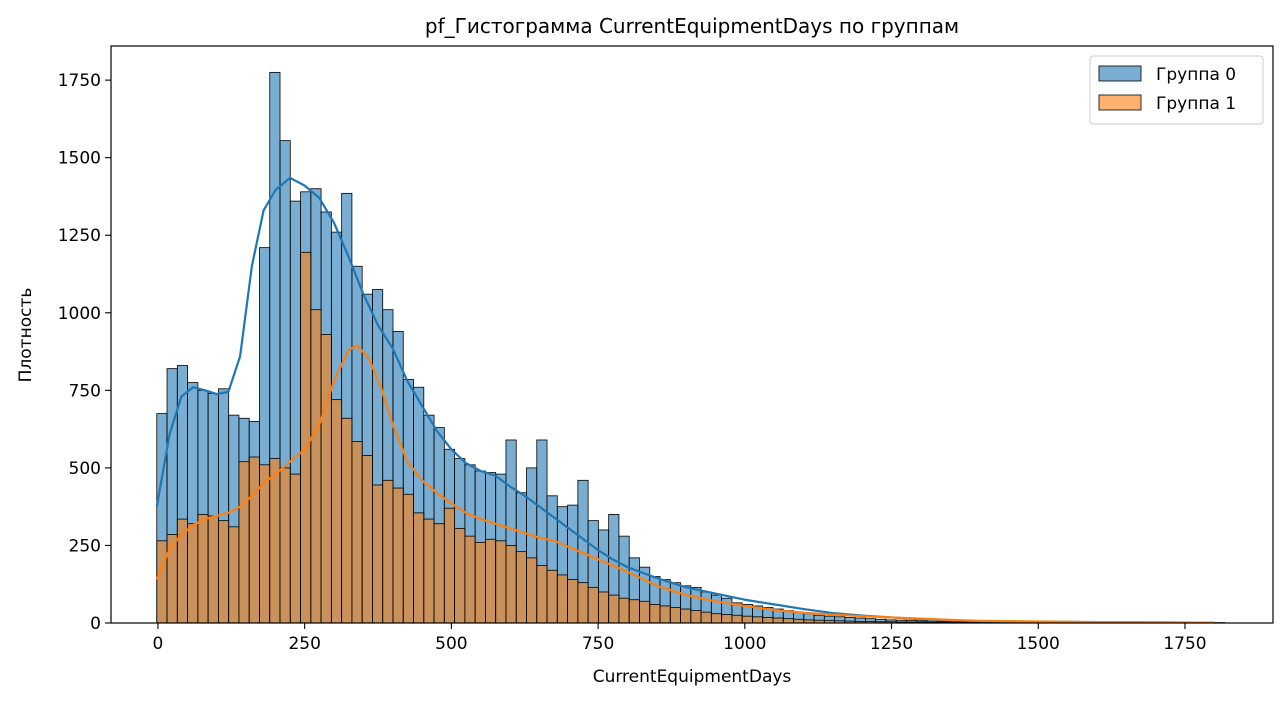 The image size is (1288, 701). What do you see at coordinates (1184, 644) in the screenshot?
I see `x-tick-label: 1750` at bounding box center [1184, 644].